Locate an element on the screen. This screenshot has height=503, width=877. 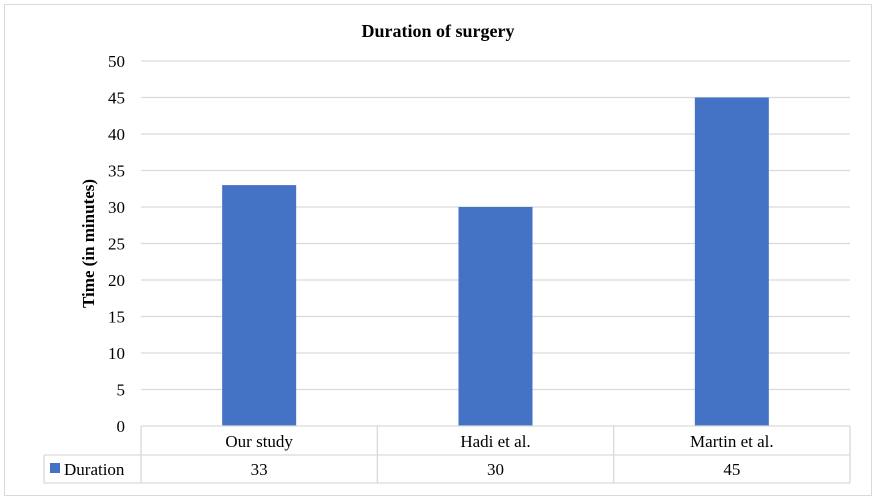
y-axis-ticks: 0 5 10 15 20 25 30 35 40 45 50 is located at coordinates (116, 244).